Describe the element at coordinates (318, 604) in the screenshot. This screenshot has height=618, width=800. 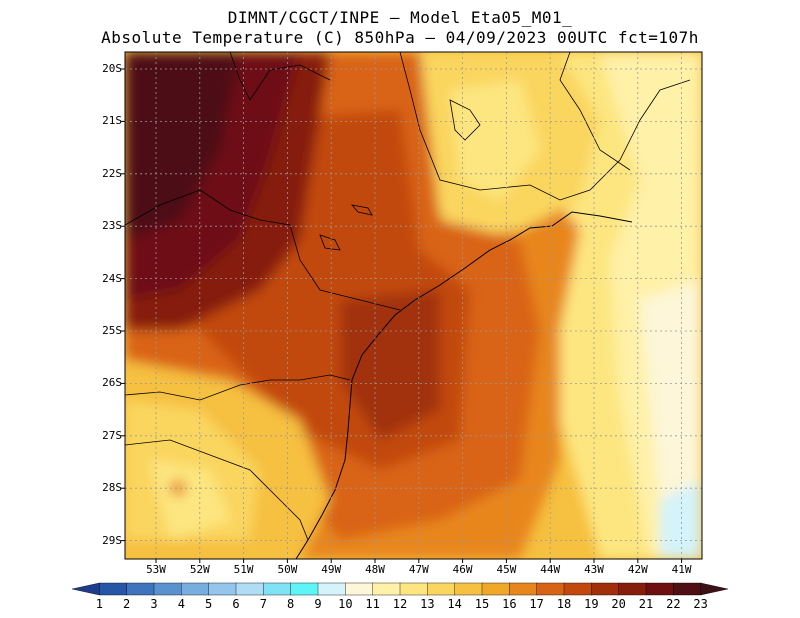
I see `colorbar-label: 9` at that location.